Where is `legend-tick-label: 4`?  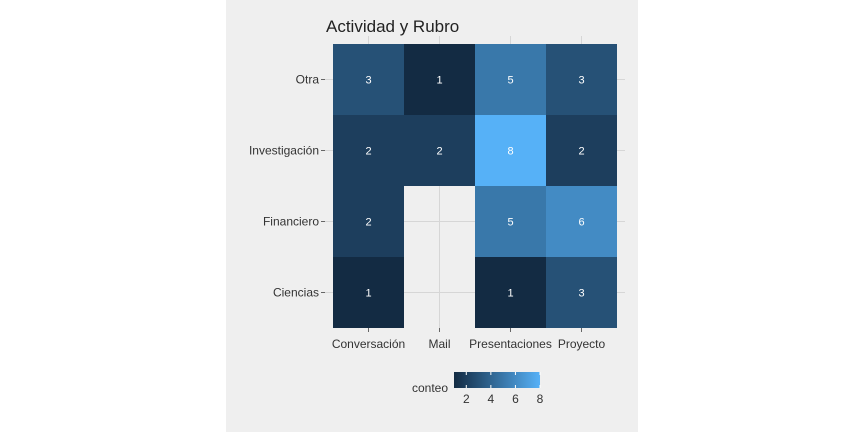
legend-tick-label: 4 is located at coordinates (491, 399).